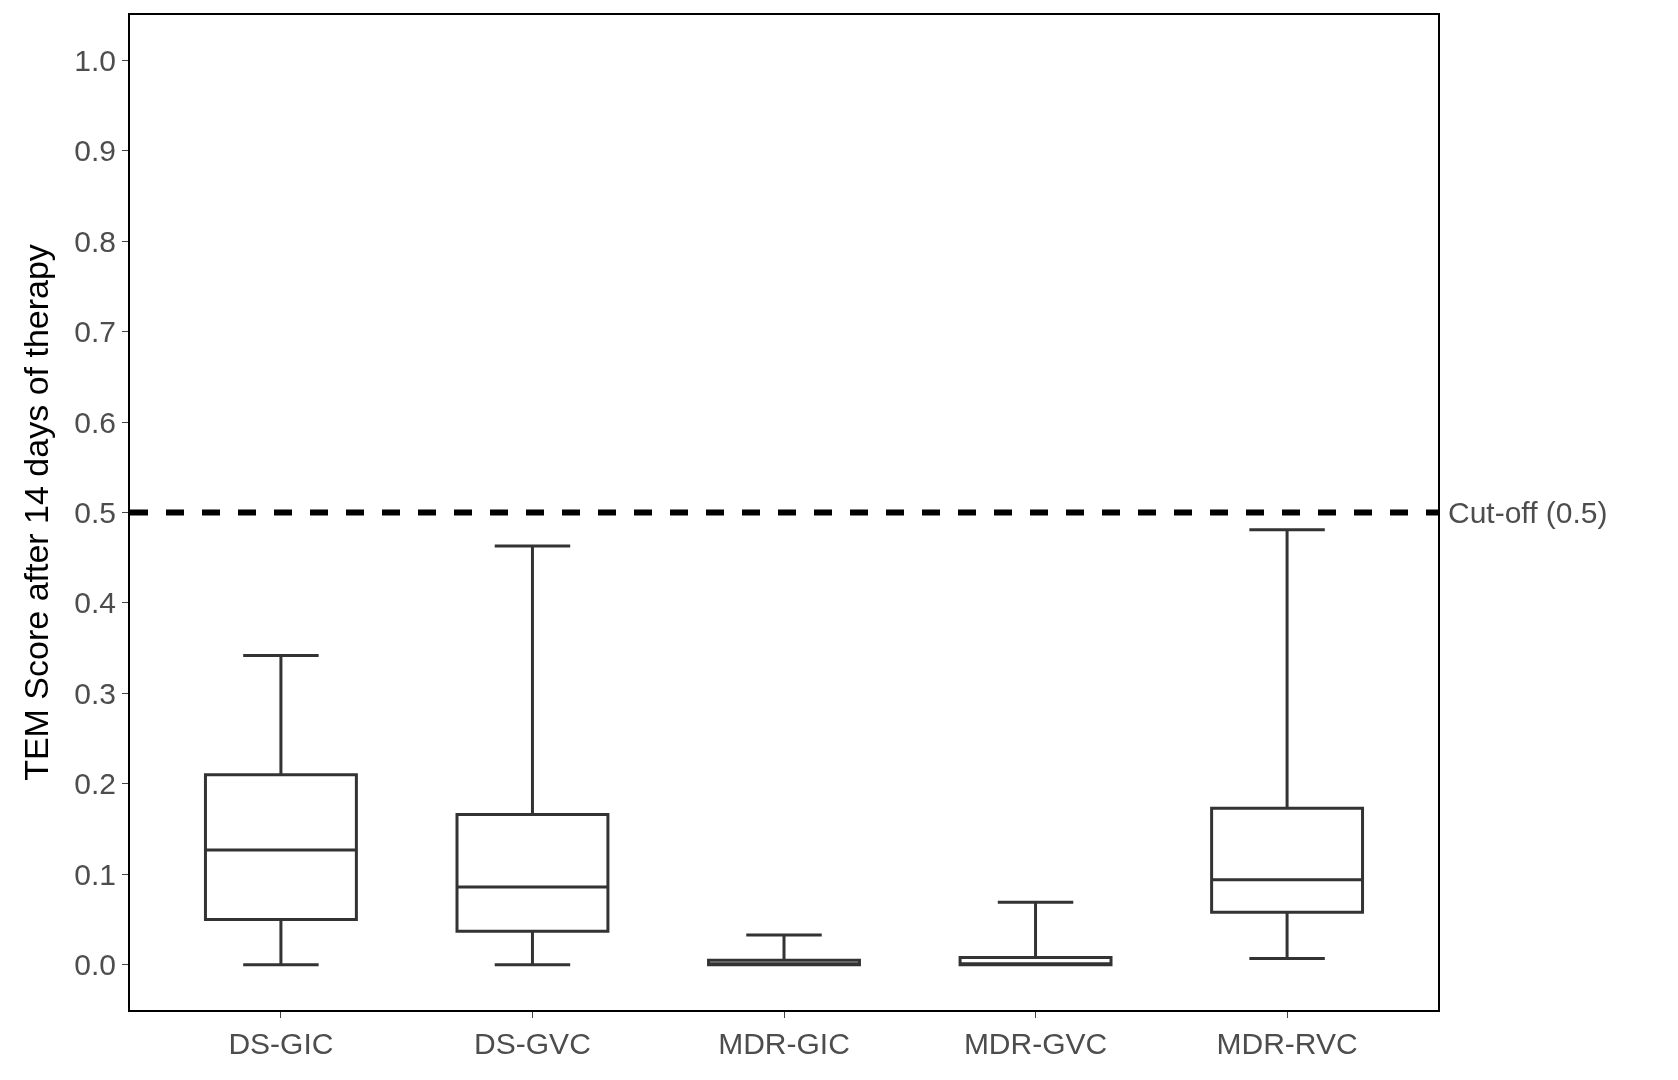 The image size is (1678, 1080). I want to click on x-tick-label: MDR-GVC, so click(1035, 1043).